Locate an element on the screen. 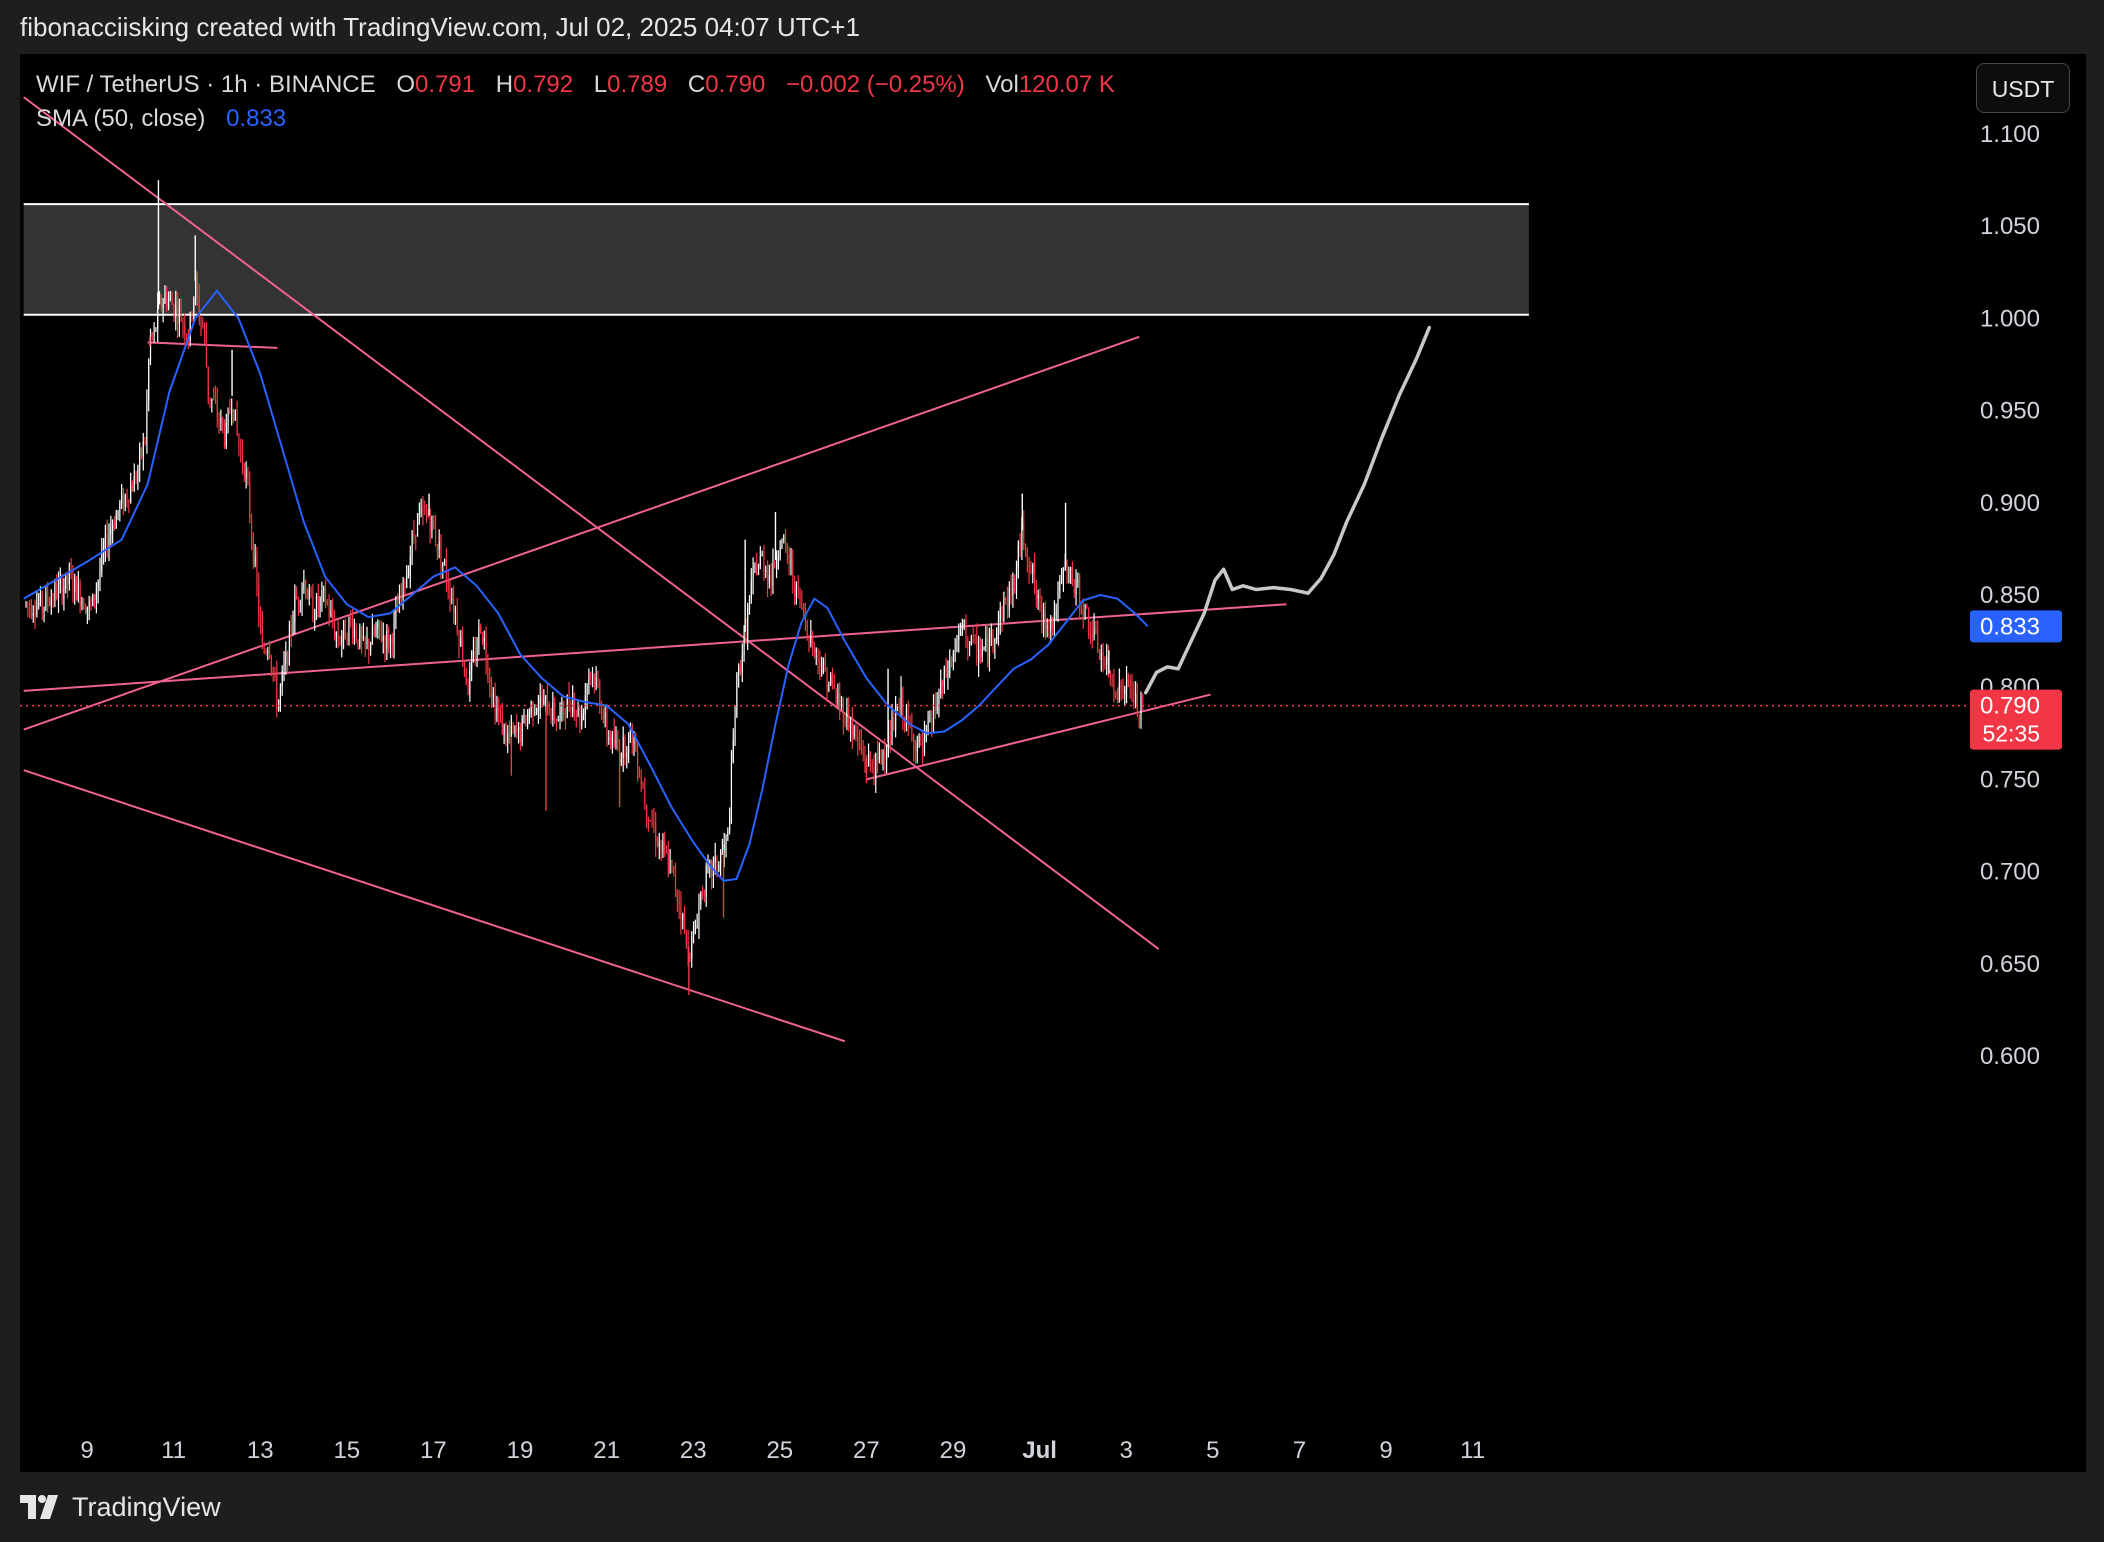  trendline is located at coordinates (212, 345).